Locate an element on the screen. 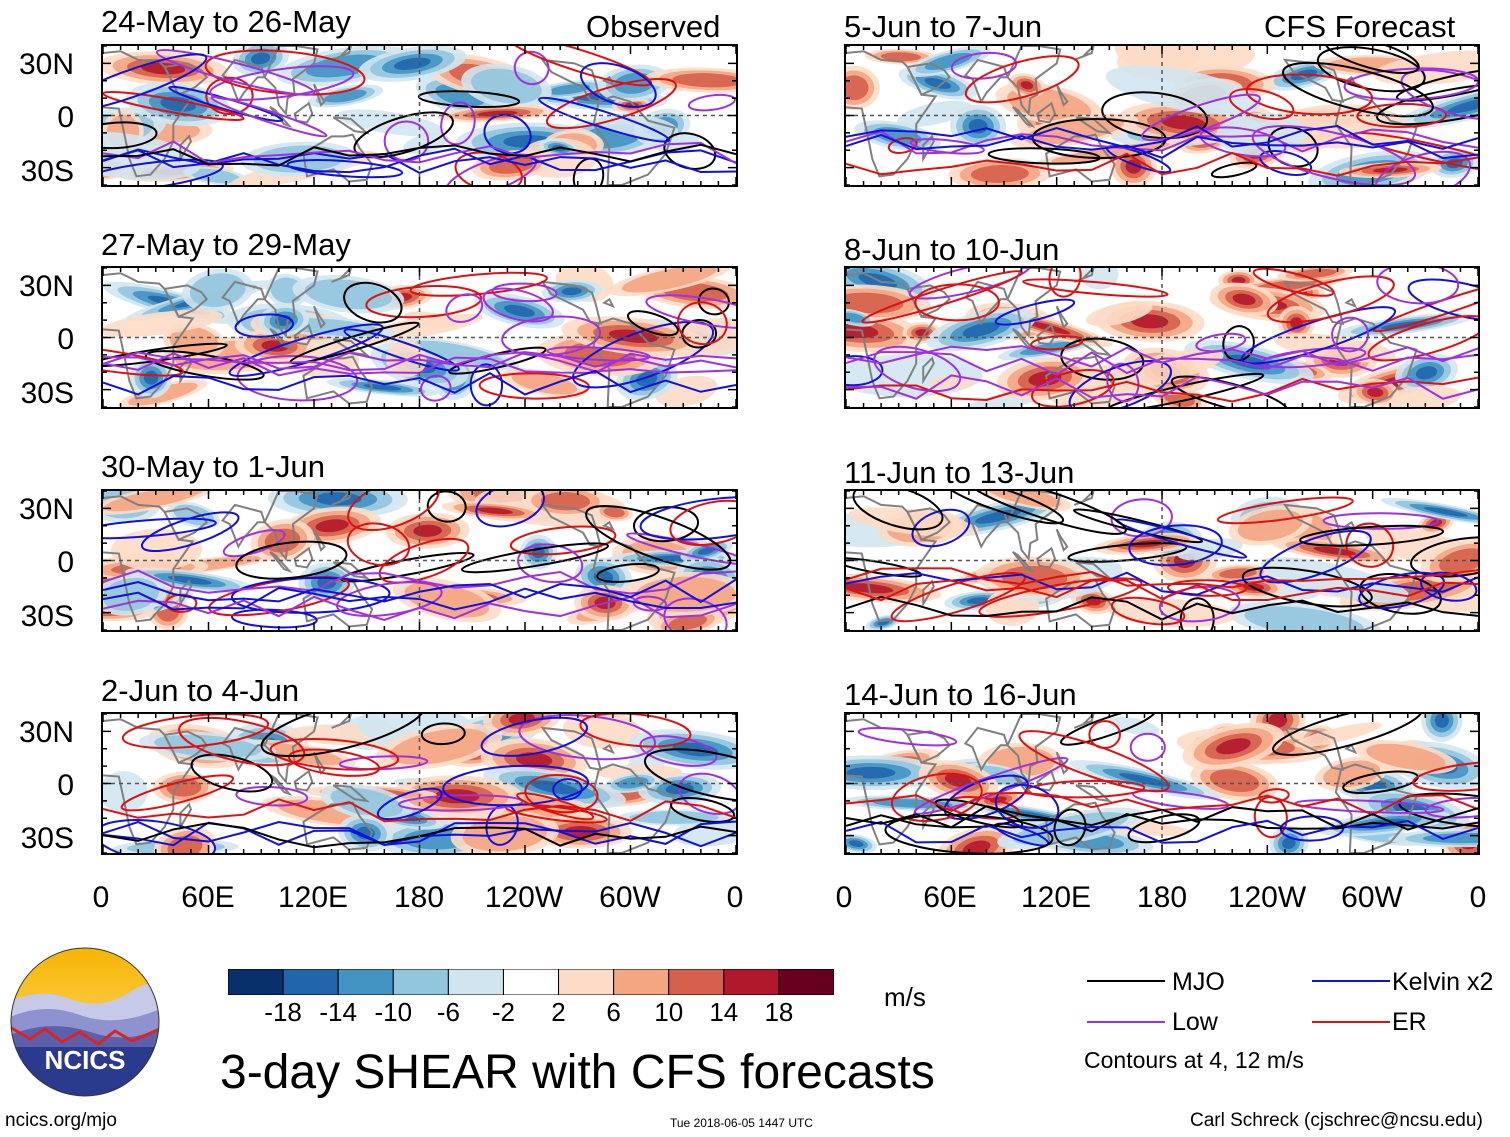 Image resolution: width=1510 pixels, height=1137 pixels. colorbar-tick-label: 6 is located at coordinates (613, 1012).